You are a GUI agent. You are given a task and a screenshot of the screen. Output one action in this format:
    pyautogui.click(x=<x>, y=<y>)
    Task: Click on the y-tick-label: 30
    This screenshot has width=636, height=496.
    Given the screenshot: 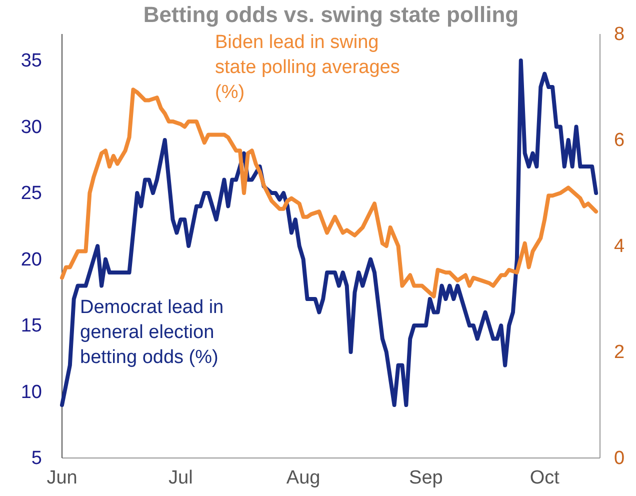 What is the action you would take?
    pyautogui.click(x=31, y=127)
    